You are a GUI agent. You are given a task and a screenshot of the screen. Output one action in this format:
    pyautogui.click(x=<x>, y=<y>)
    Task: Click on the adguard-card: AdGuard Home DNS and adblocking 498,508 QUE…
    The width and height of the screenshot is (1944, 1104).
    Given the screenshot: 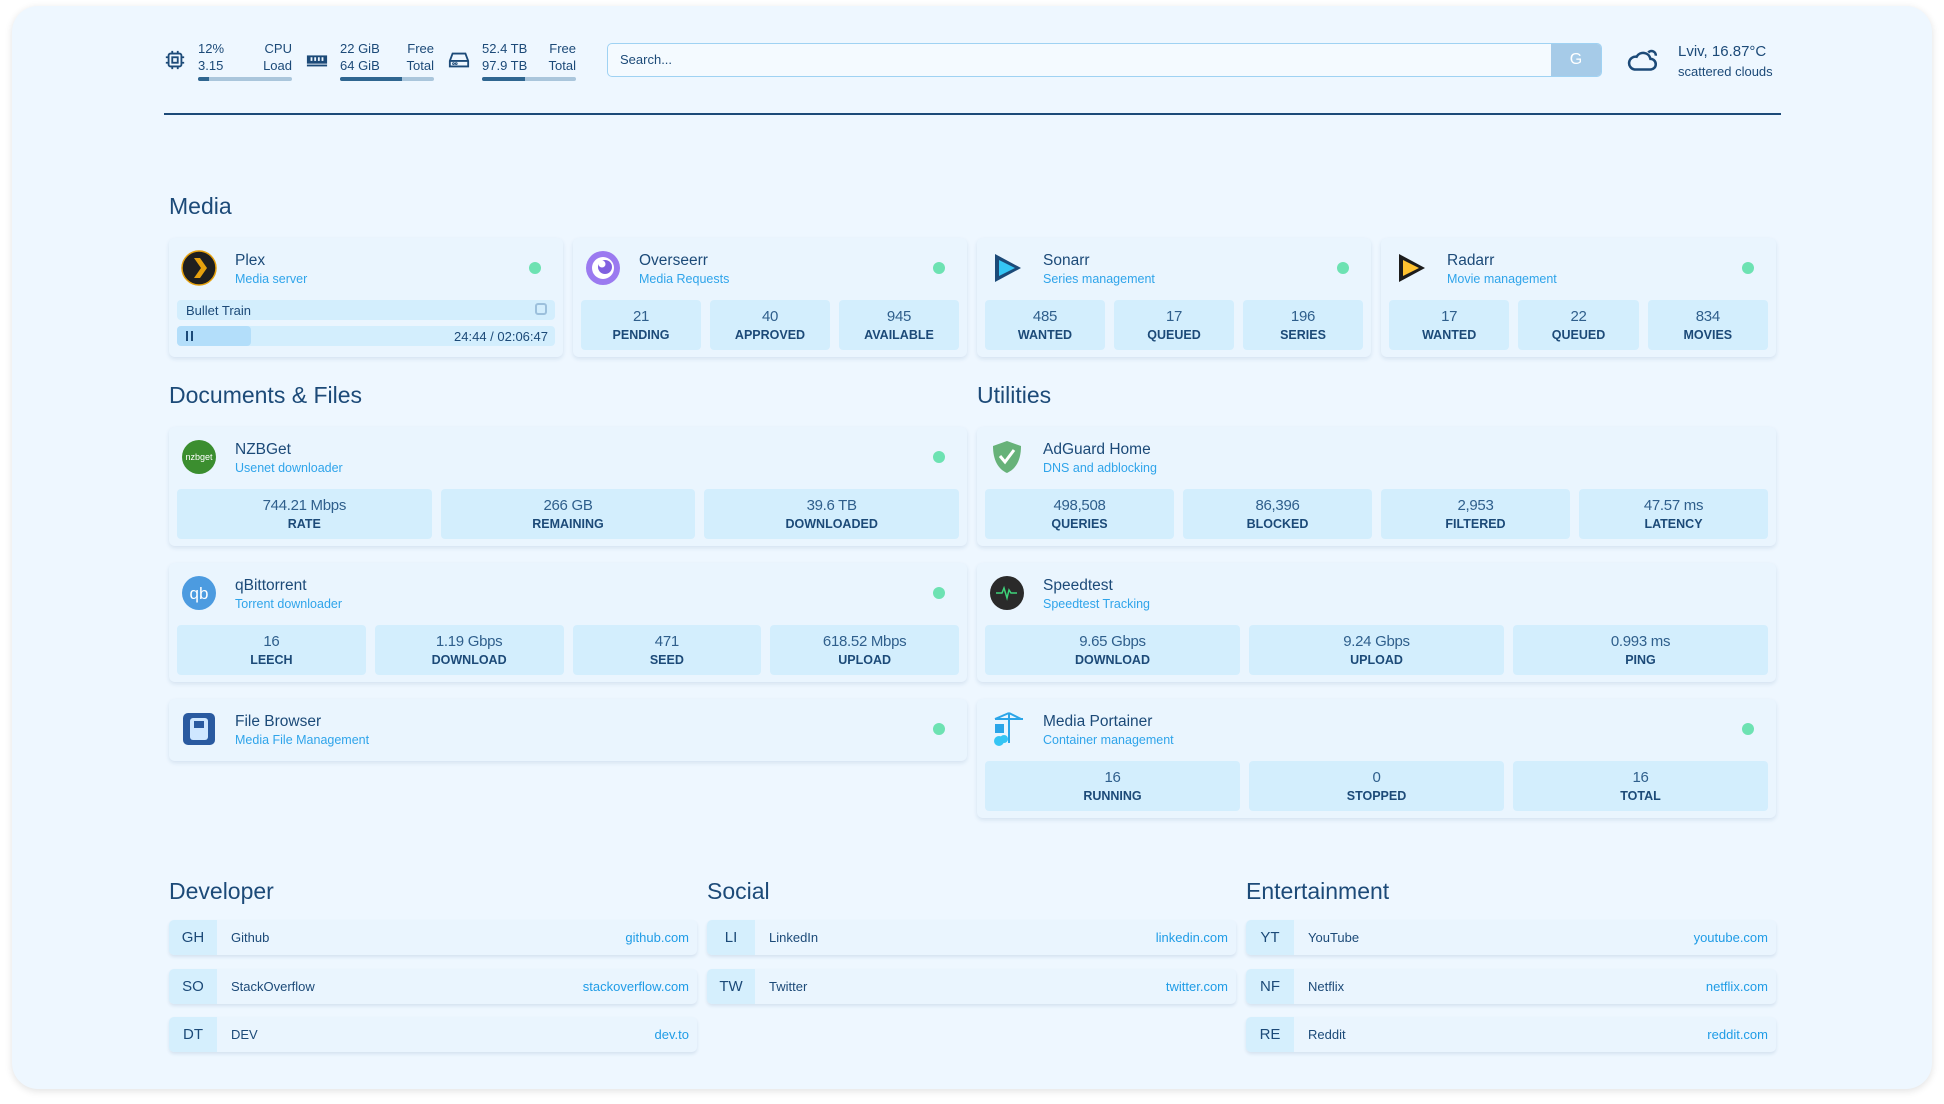 What is the action you would take?
    pyautogui.click(x=1376, y=486)
    